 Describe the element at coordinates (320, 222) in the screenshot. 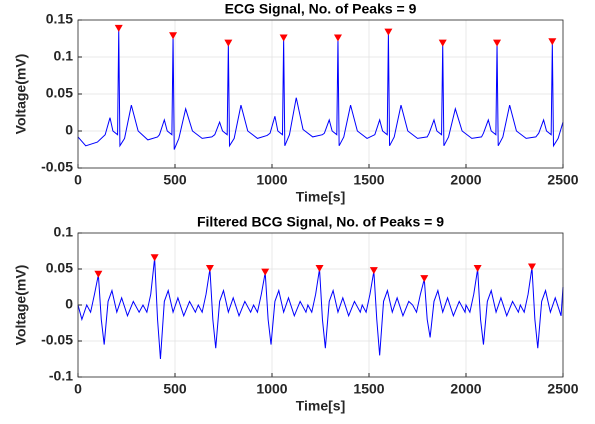

I see `chart-title: Filtered BCG Signal, No. of Peaks = 9` at that location.